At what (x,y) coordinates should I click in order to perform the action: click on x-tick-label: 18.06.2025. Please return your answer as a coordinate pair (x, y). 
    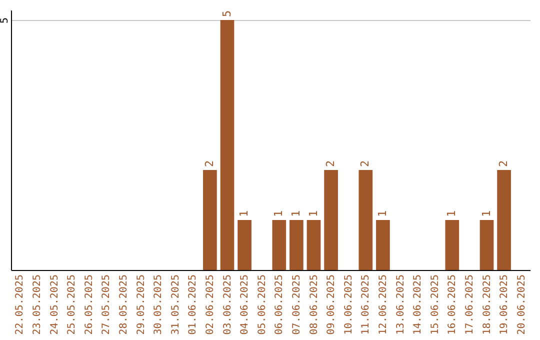
    Looking at the image, I should click on (487, 304).